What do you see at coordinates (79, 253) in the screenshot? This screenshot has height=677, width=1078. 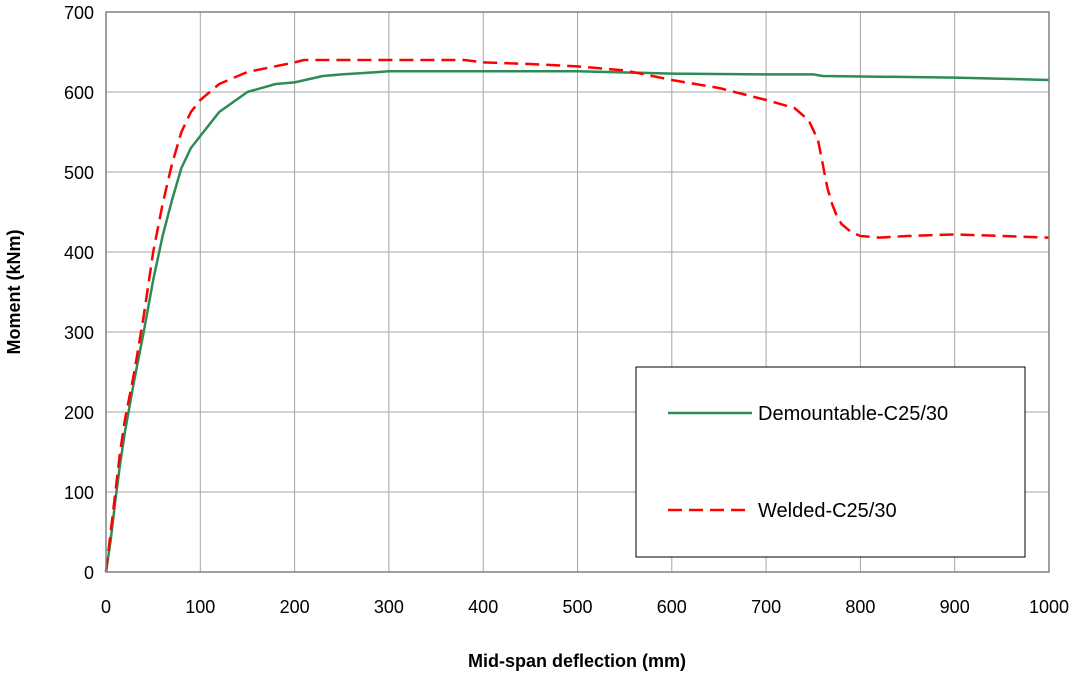 I see `y-tick-label: 400` at bounding box center [79, 253].